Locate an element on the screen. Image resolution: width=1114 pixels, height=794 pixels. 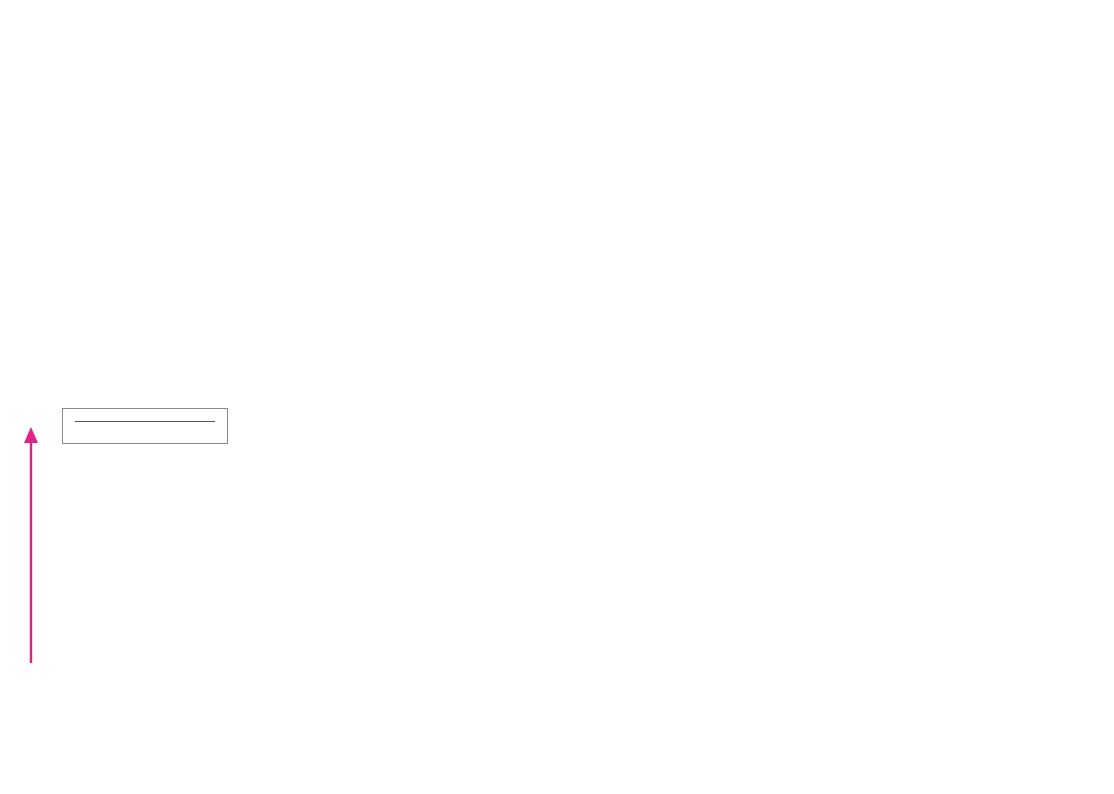
table-divider is located at coordinates (145, 421).